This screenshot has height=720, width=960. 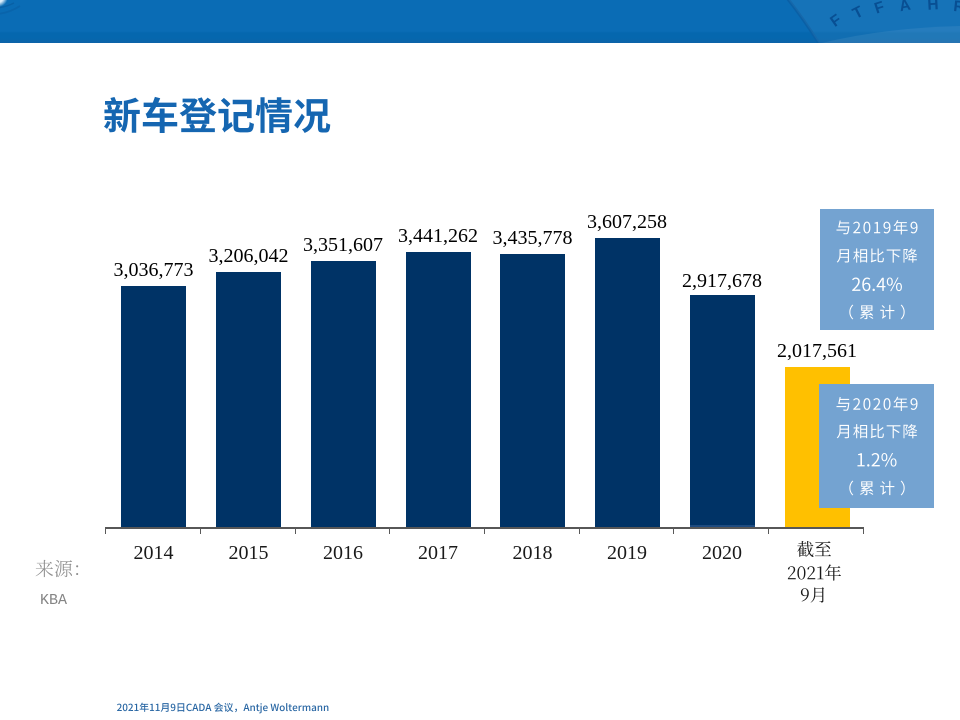 What do you see at coordinates (249, 256) in the screenshot?
I see `svg-text: 3,206,042` at bounding box center [249, 256].